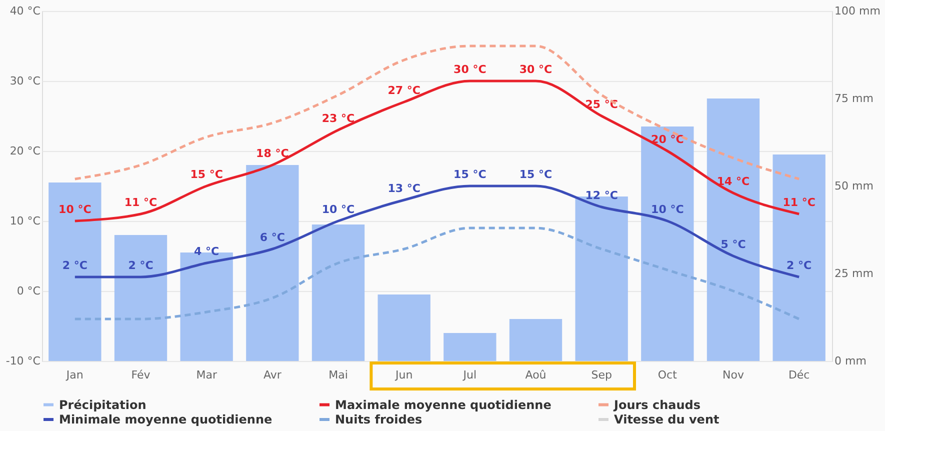  What do you see at coordinates (28, 291) in the screenshot?
I see `y-tick-label: 0 °C` at bounding box center [28, 291].